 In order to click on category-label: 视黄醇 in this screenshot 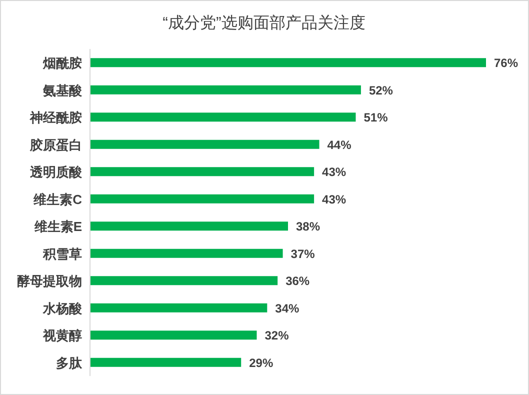, I will do `click(62, 336)`.